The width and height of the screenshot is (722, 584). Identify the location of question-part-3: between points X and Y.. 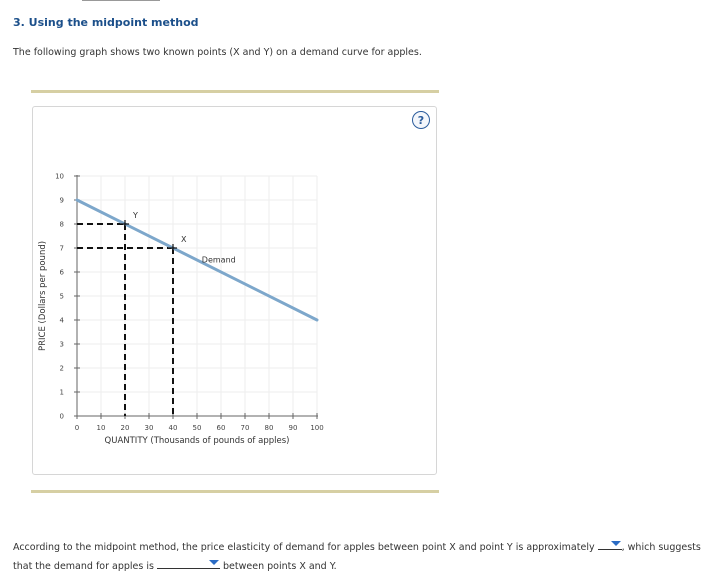
(280, 566).